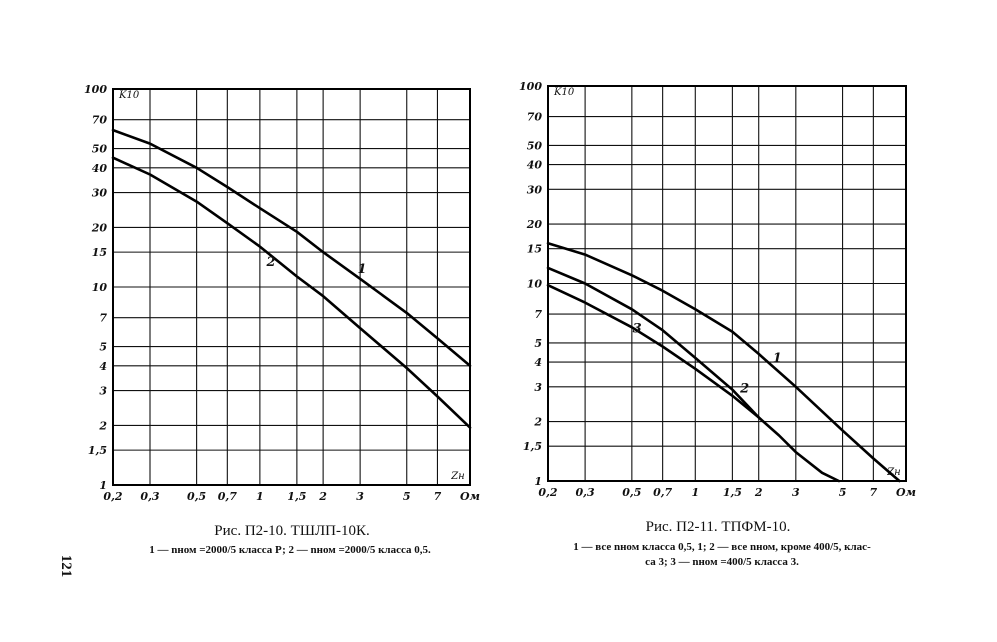 The image size is (997, 642). Describe the element at coordinates (722, 562) in the screenshot. I see `figure-2-legend-line-2: са 3; 3 — nном =400/5 класса 3.` at that location.